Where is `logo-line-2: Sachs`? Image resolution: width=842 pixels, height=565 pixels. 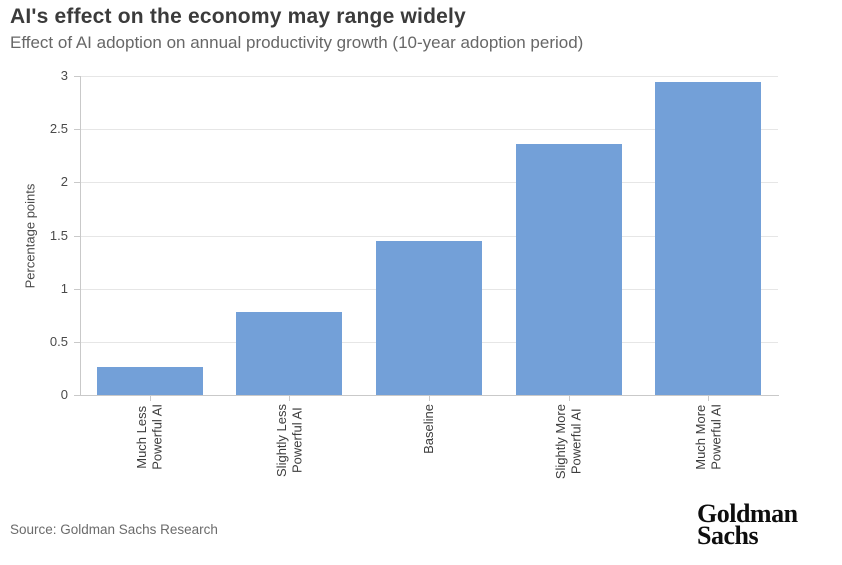 logo-line-2: Sachs is located at coordinates (728, 535).